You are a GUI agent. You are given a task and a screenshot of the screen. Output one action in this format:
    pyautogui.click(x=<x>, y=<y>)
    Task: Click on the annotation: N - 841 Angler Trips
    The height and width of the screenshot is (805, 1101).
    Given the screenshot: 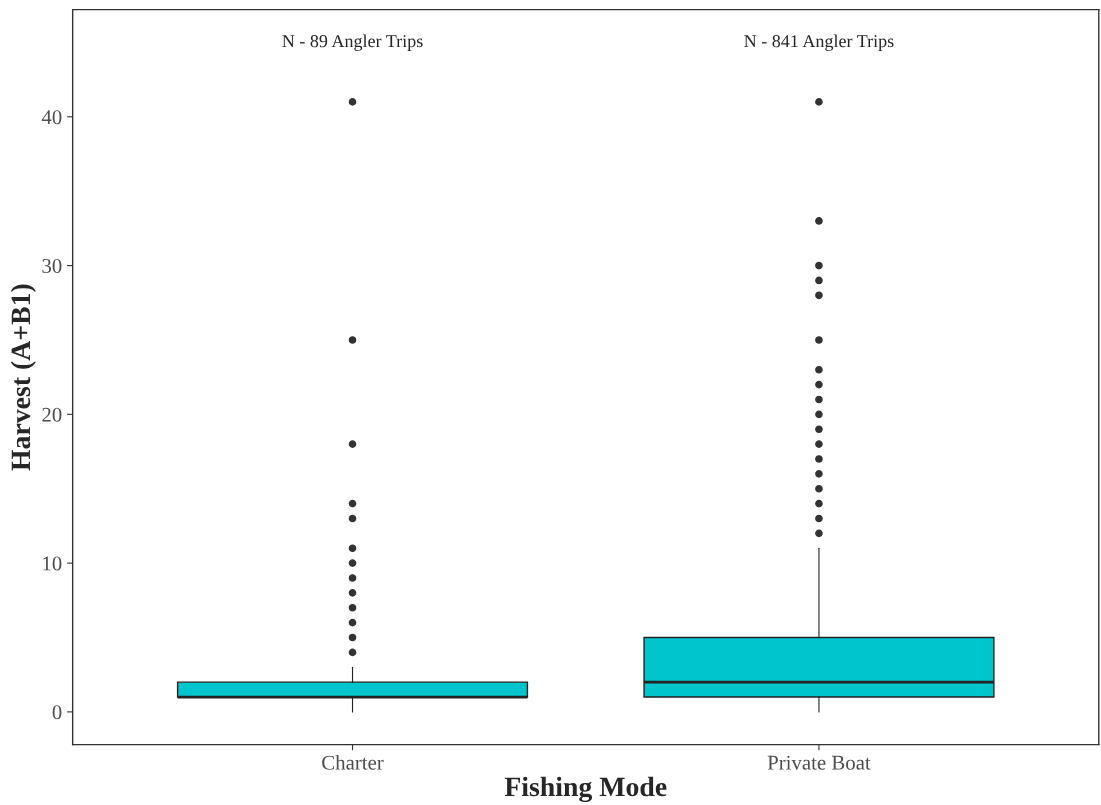 What is the action you would take?
    pyautogui.click(x=819, y=42)
    